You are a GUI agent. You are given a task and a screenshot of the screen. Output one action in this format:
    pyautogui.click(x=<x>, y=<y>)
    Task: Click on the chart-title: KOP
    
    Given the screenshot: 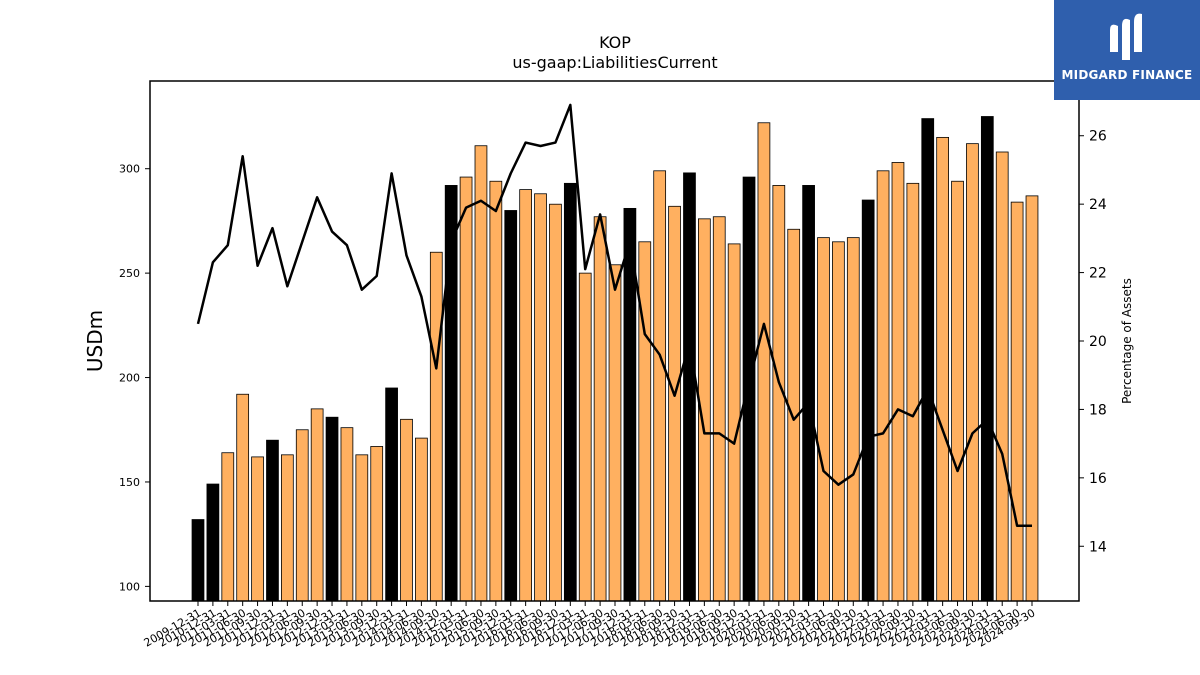 What is the action you would take?
    pyautogui.click(x=615, y=42)
    